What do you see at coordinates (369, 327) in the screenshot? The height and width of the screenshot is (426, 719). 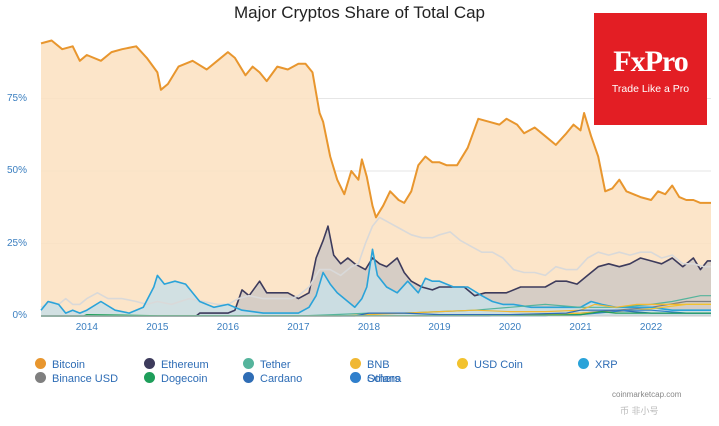 I see `x-tick-label: 2018` at bounding box center [369, 327].